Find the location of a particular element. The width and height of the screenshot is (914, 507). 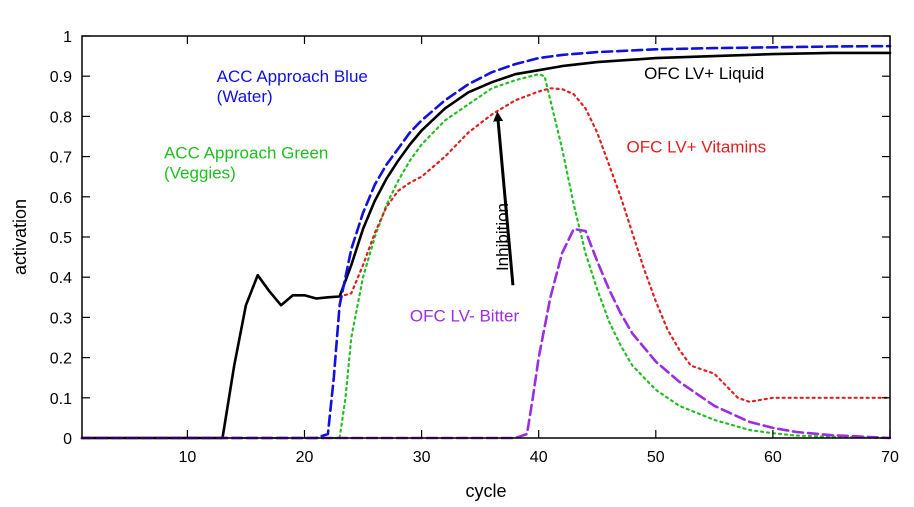

x-axis-title: cycle is located at coordinates (485, 491).